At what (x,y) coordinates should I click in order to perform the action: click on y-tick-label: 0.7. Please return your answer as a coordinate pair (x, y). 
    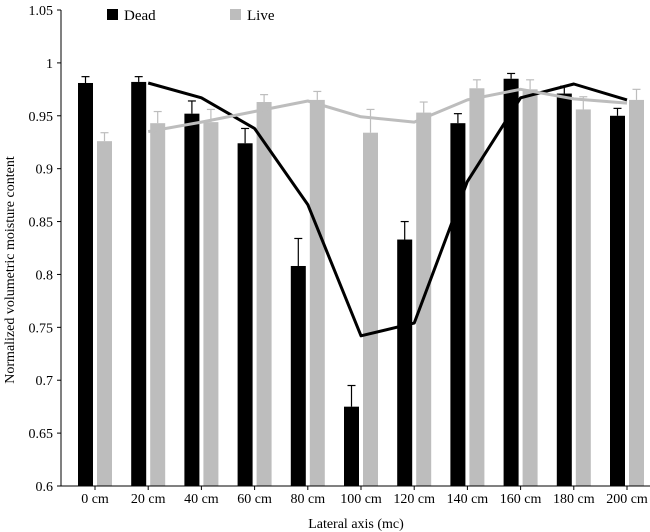
    Looking at the image, I should click on (45, 381).